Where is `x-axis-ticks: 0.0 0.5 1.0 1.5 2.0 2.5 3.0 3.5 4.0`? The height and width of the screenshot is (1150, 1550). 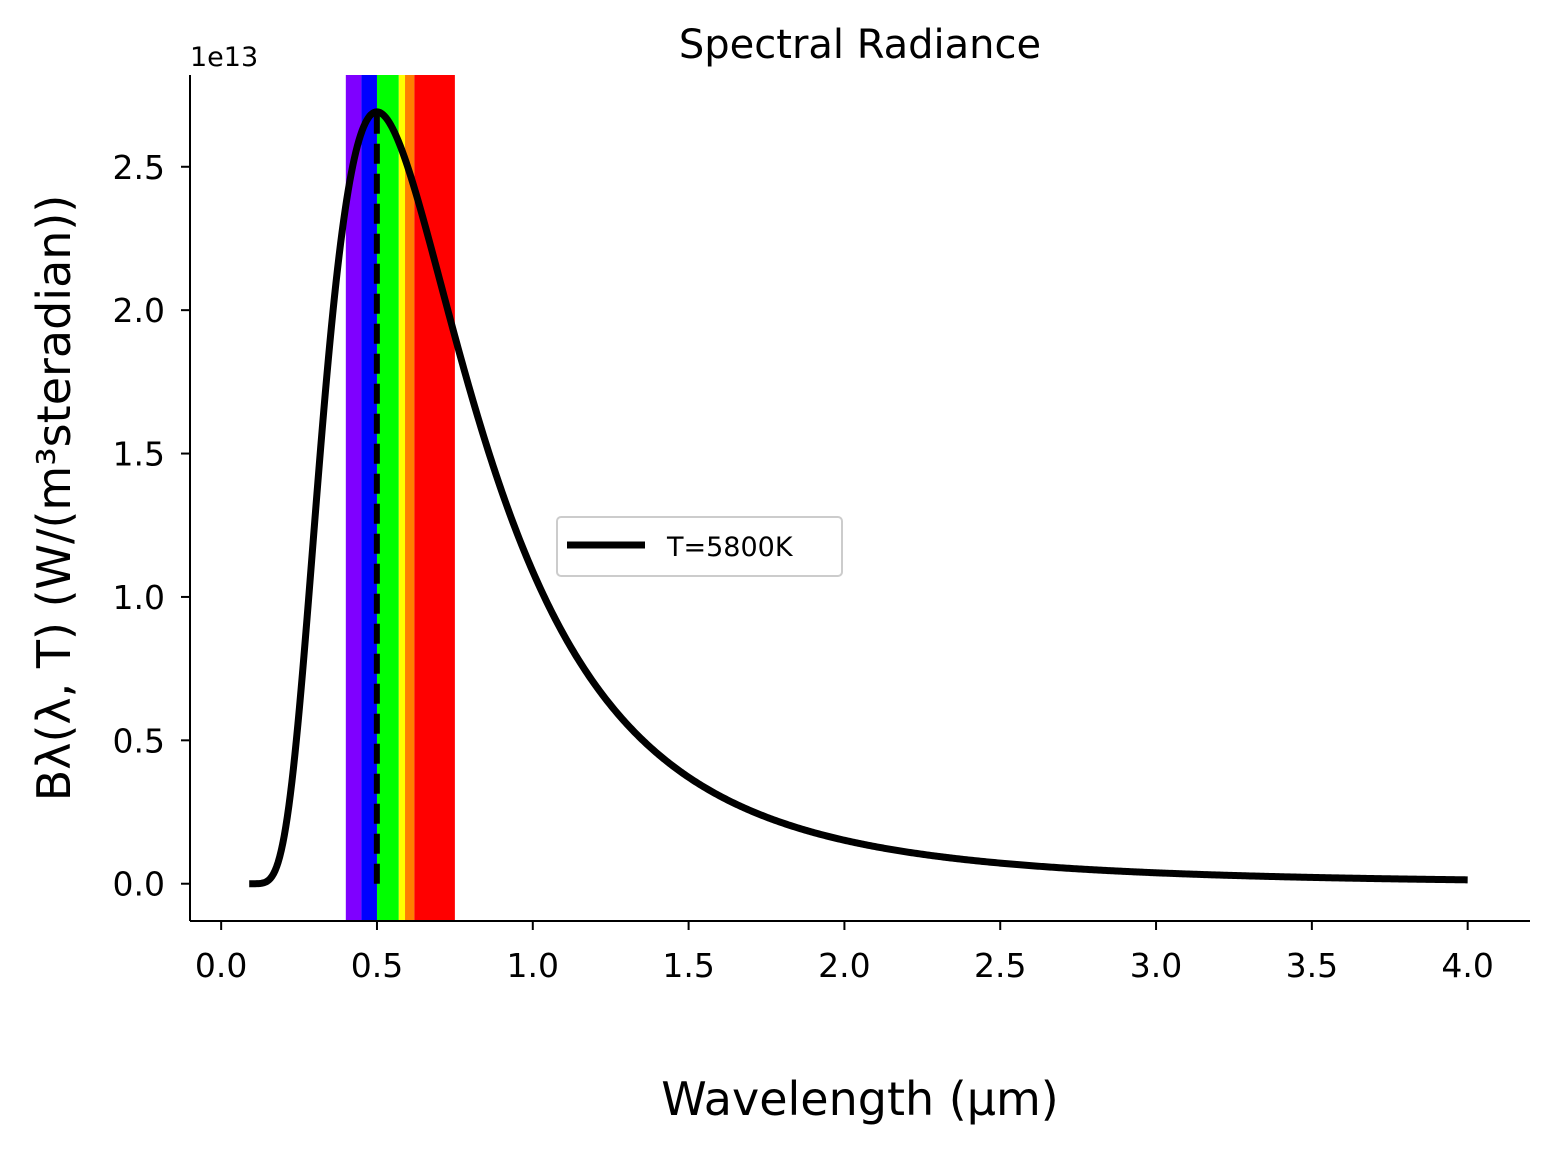
x-axis-ticks: 0.0 0.5 1.0 1.5 2.0 2.5 3.0 3.5 4.0 is located at coordinates (844, 953).